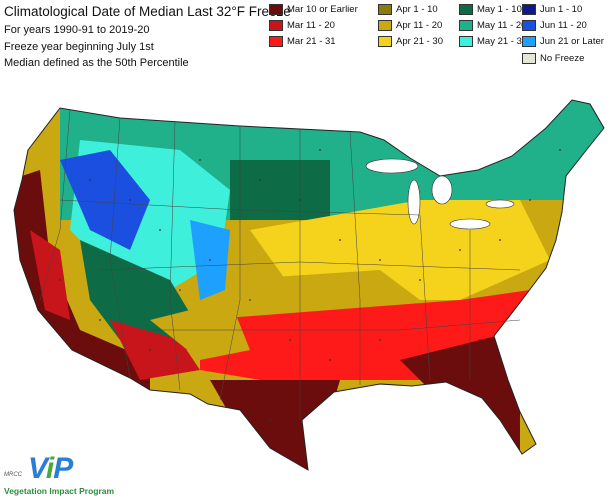  What do you see at coordinates (392, 166) in the screenshot?
I see `lake-superior` at bounding box center [392, 166].